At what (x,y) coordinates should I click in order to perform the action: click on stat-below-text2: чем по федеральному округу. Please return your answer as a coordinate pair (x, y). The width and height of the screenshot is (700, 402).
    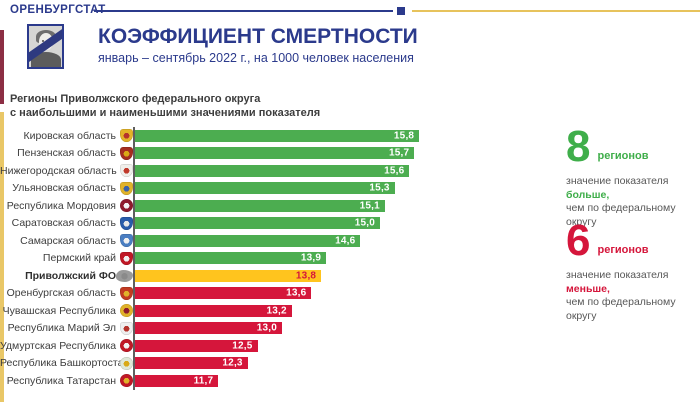
    Looking at the image, I should click on (621, 309).